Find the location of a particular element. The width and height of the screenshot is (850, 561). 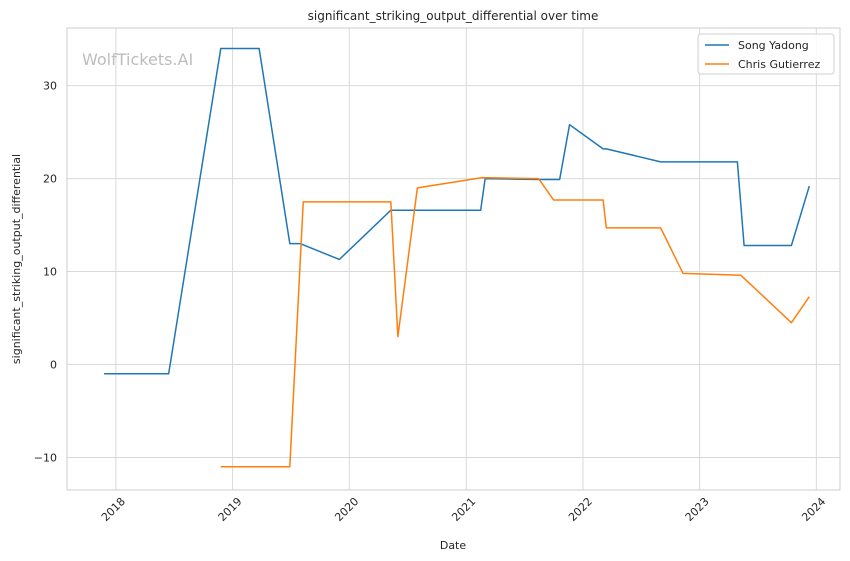

legend-box is located at coordinates (766, 54).